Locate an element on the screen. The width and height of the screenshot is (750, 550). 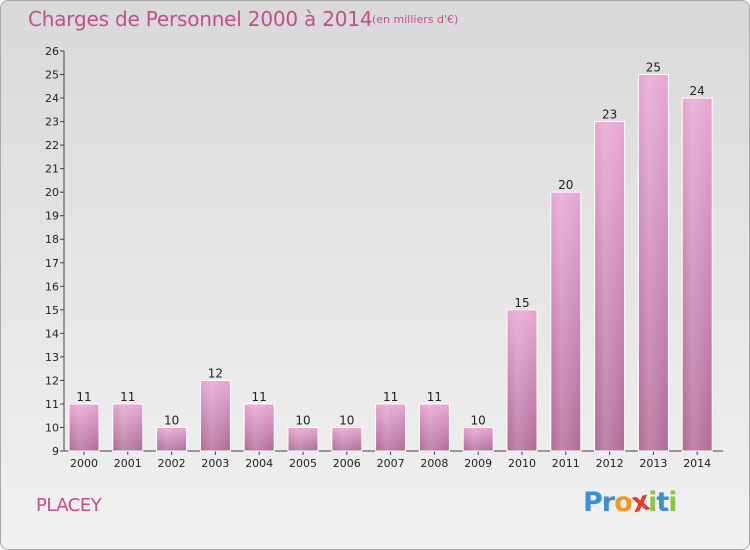
y-tick-label: 21 is located at coordinates (52, 169).